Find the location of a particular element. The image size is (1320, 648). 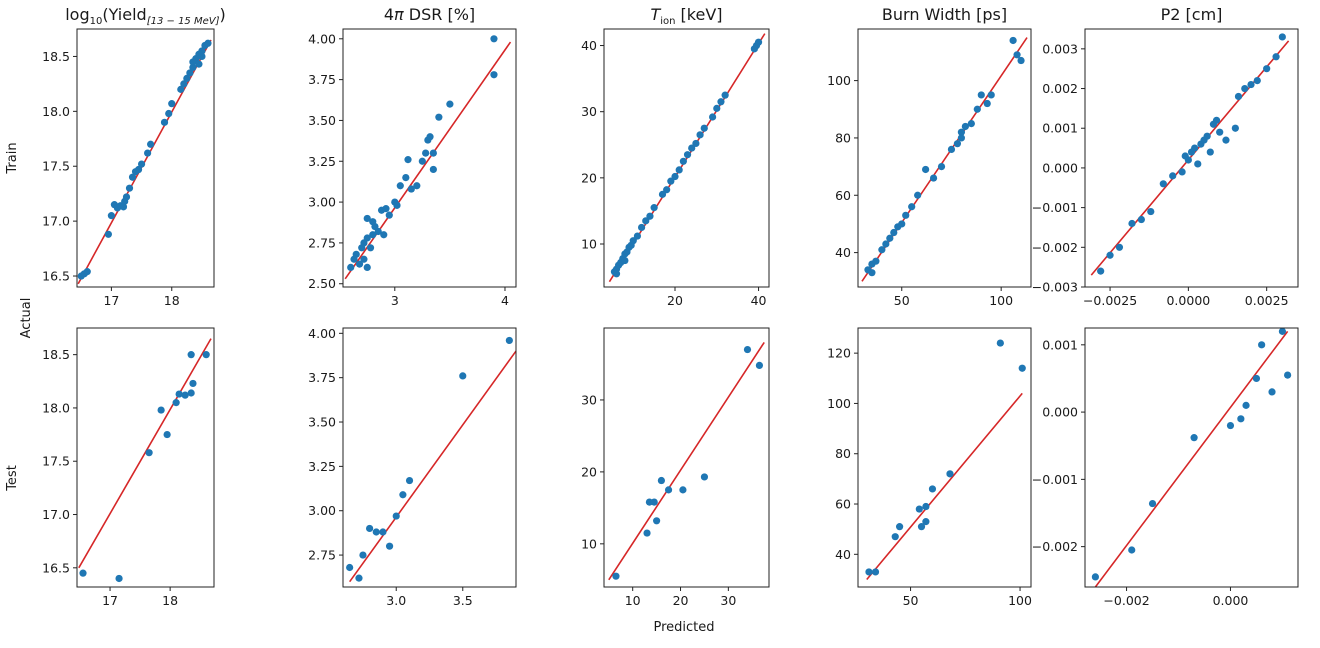

panel-title: P2 [cm] is located at coordinates (1192, 14).